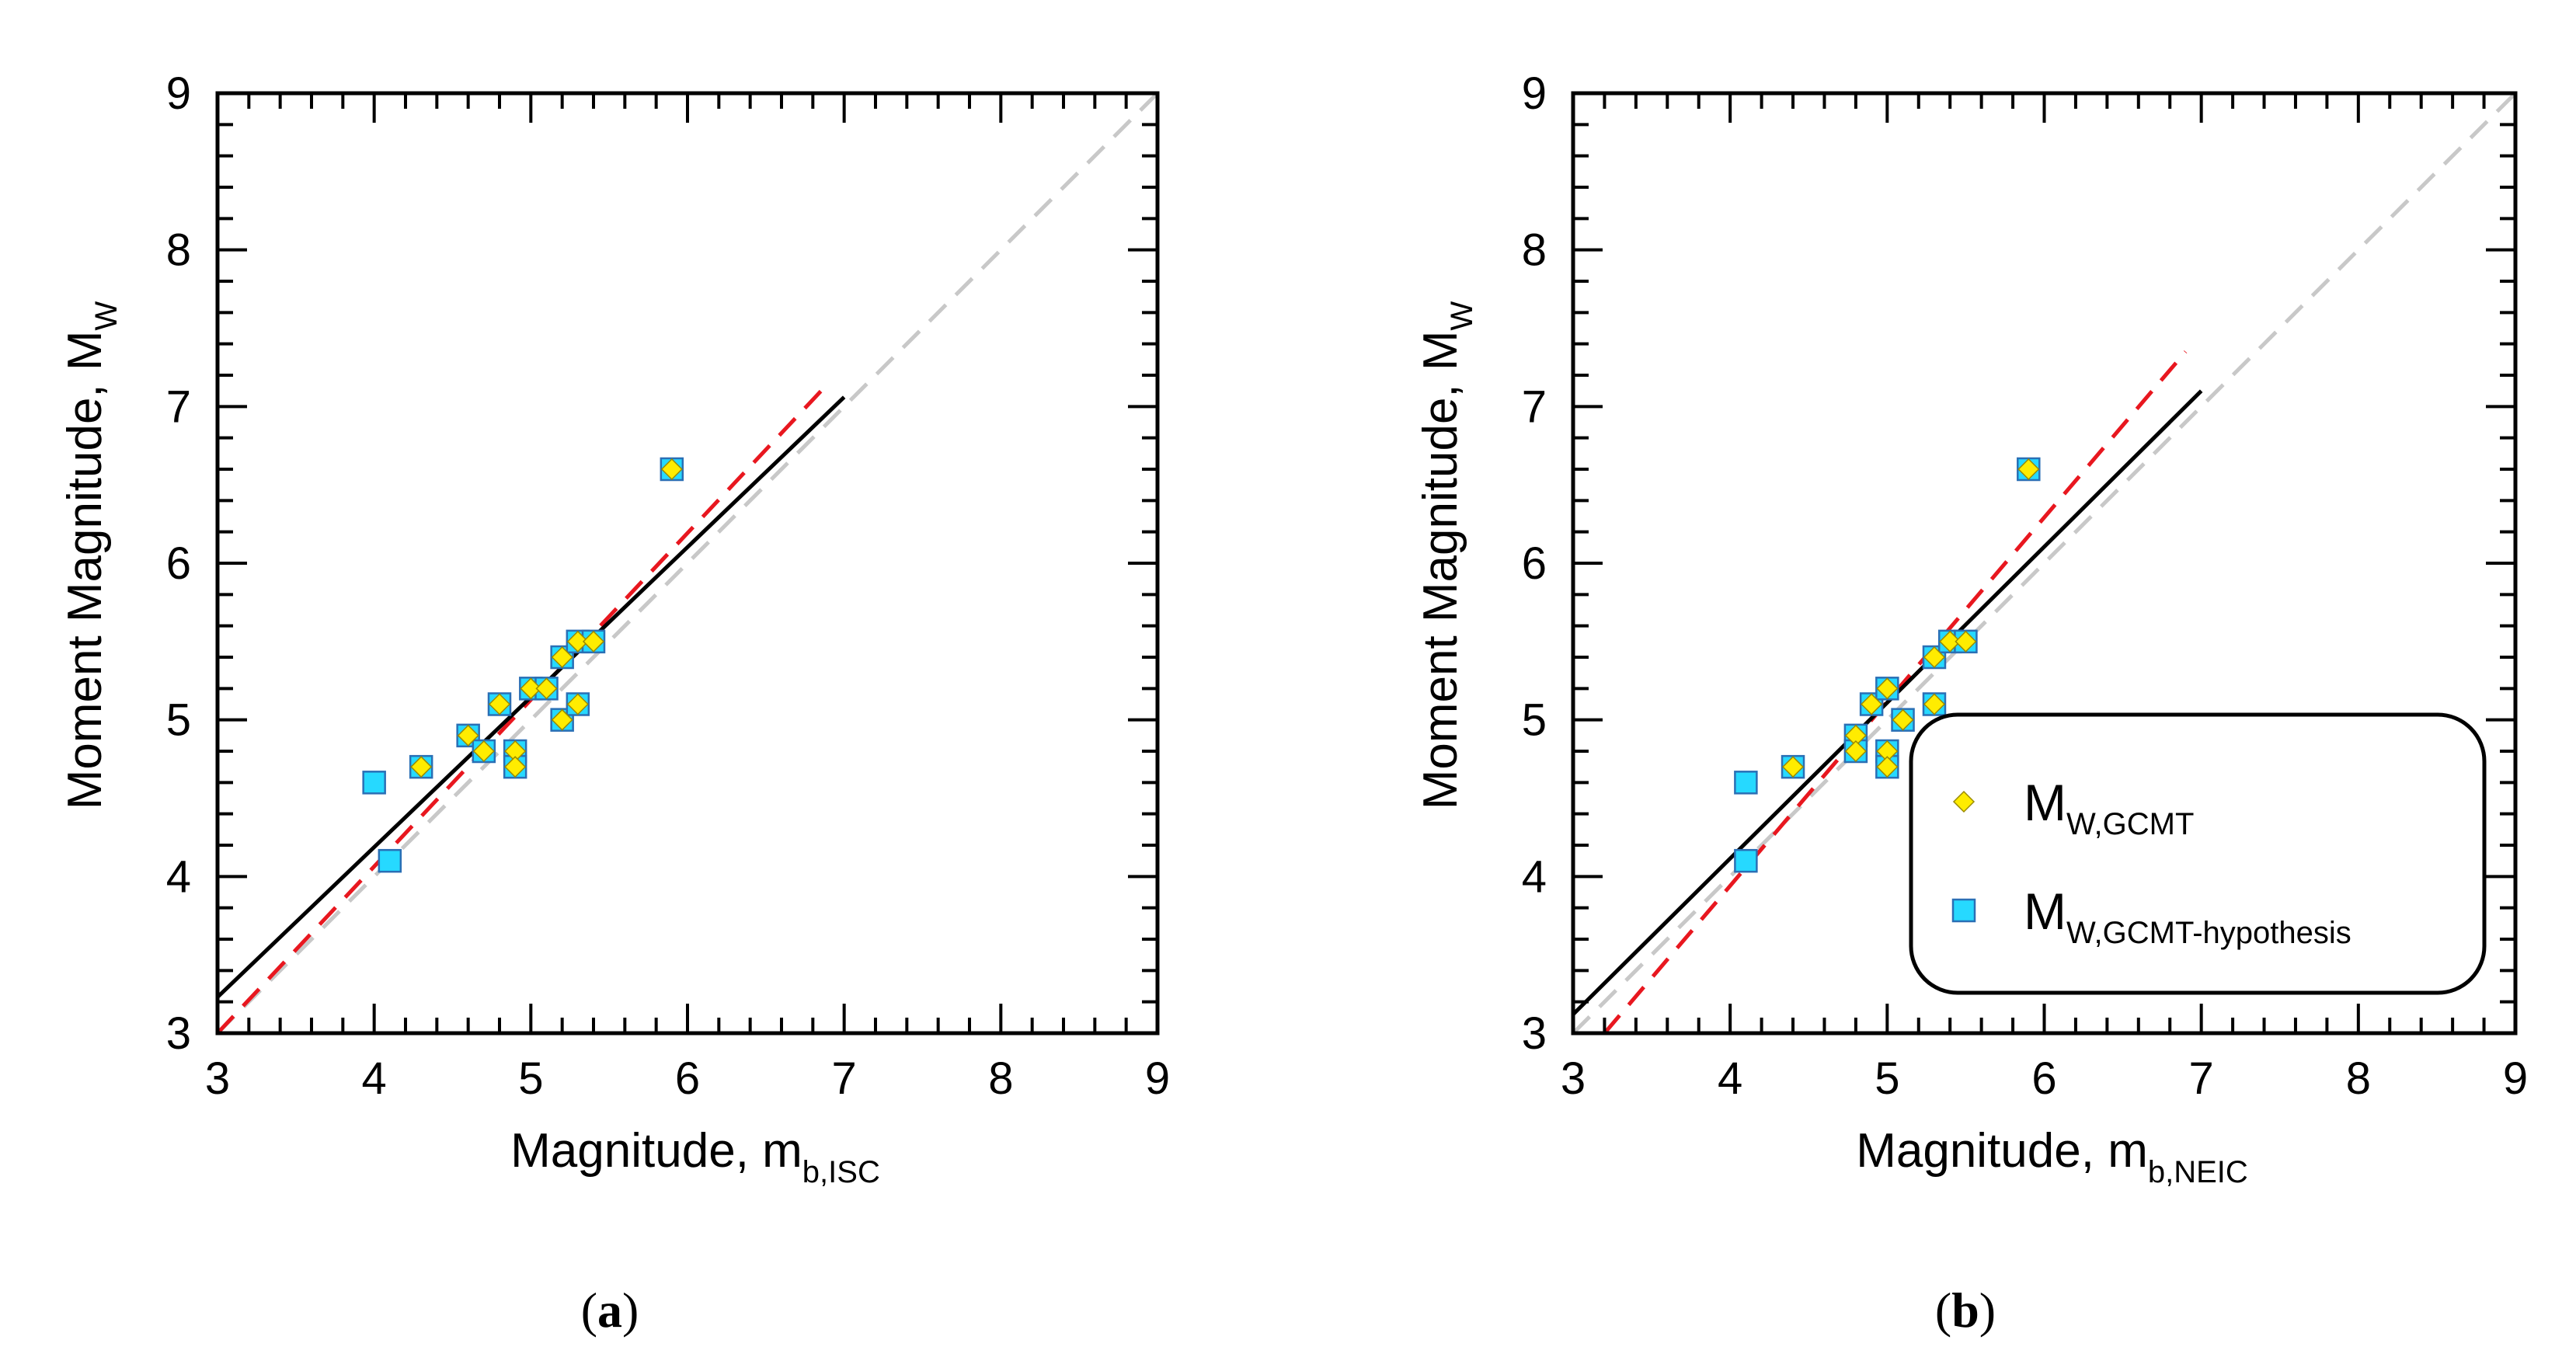  I want to click on legend-diamond-marker, so click(1964, 801).